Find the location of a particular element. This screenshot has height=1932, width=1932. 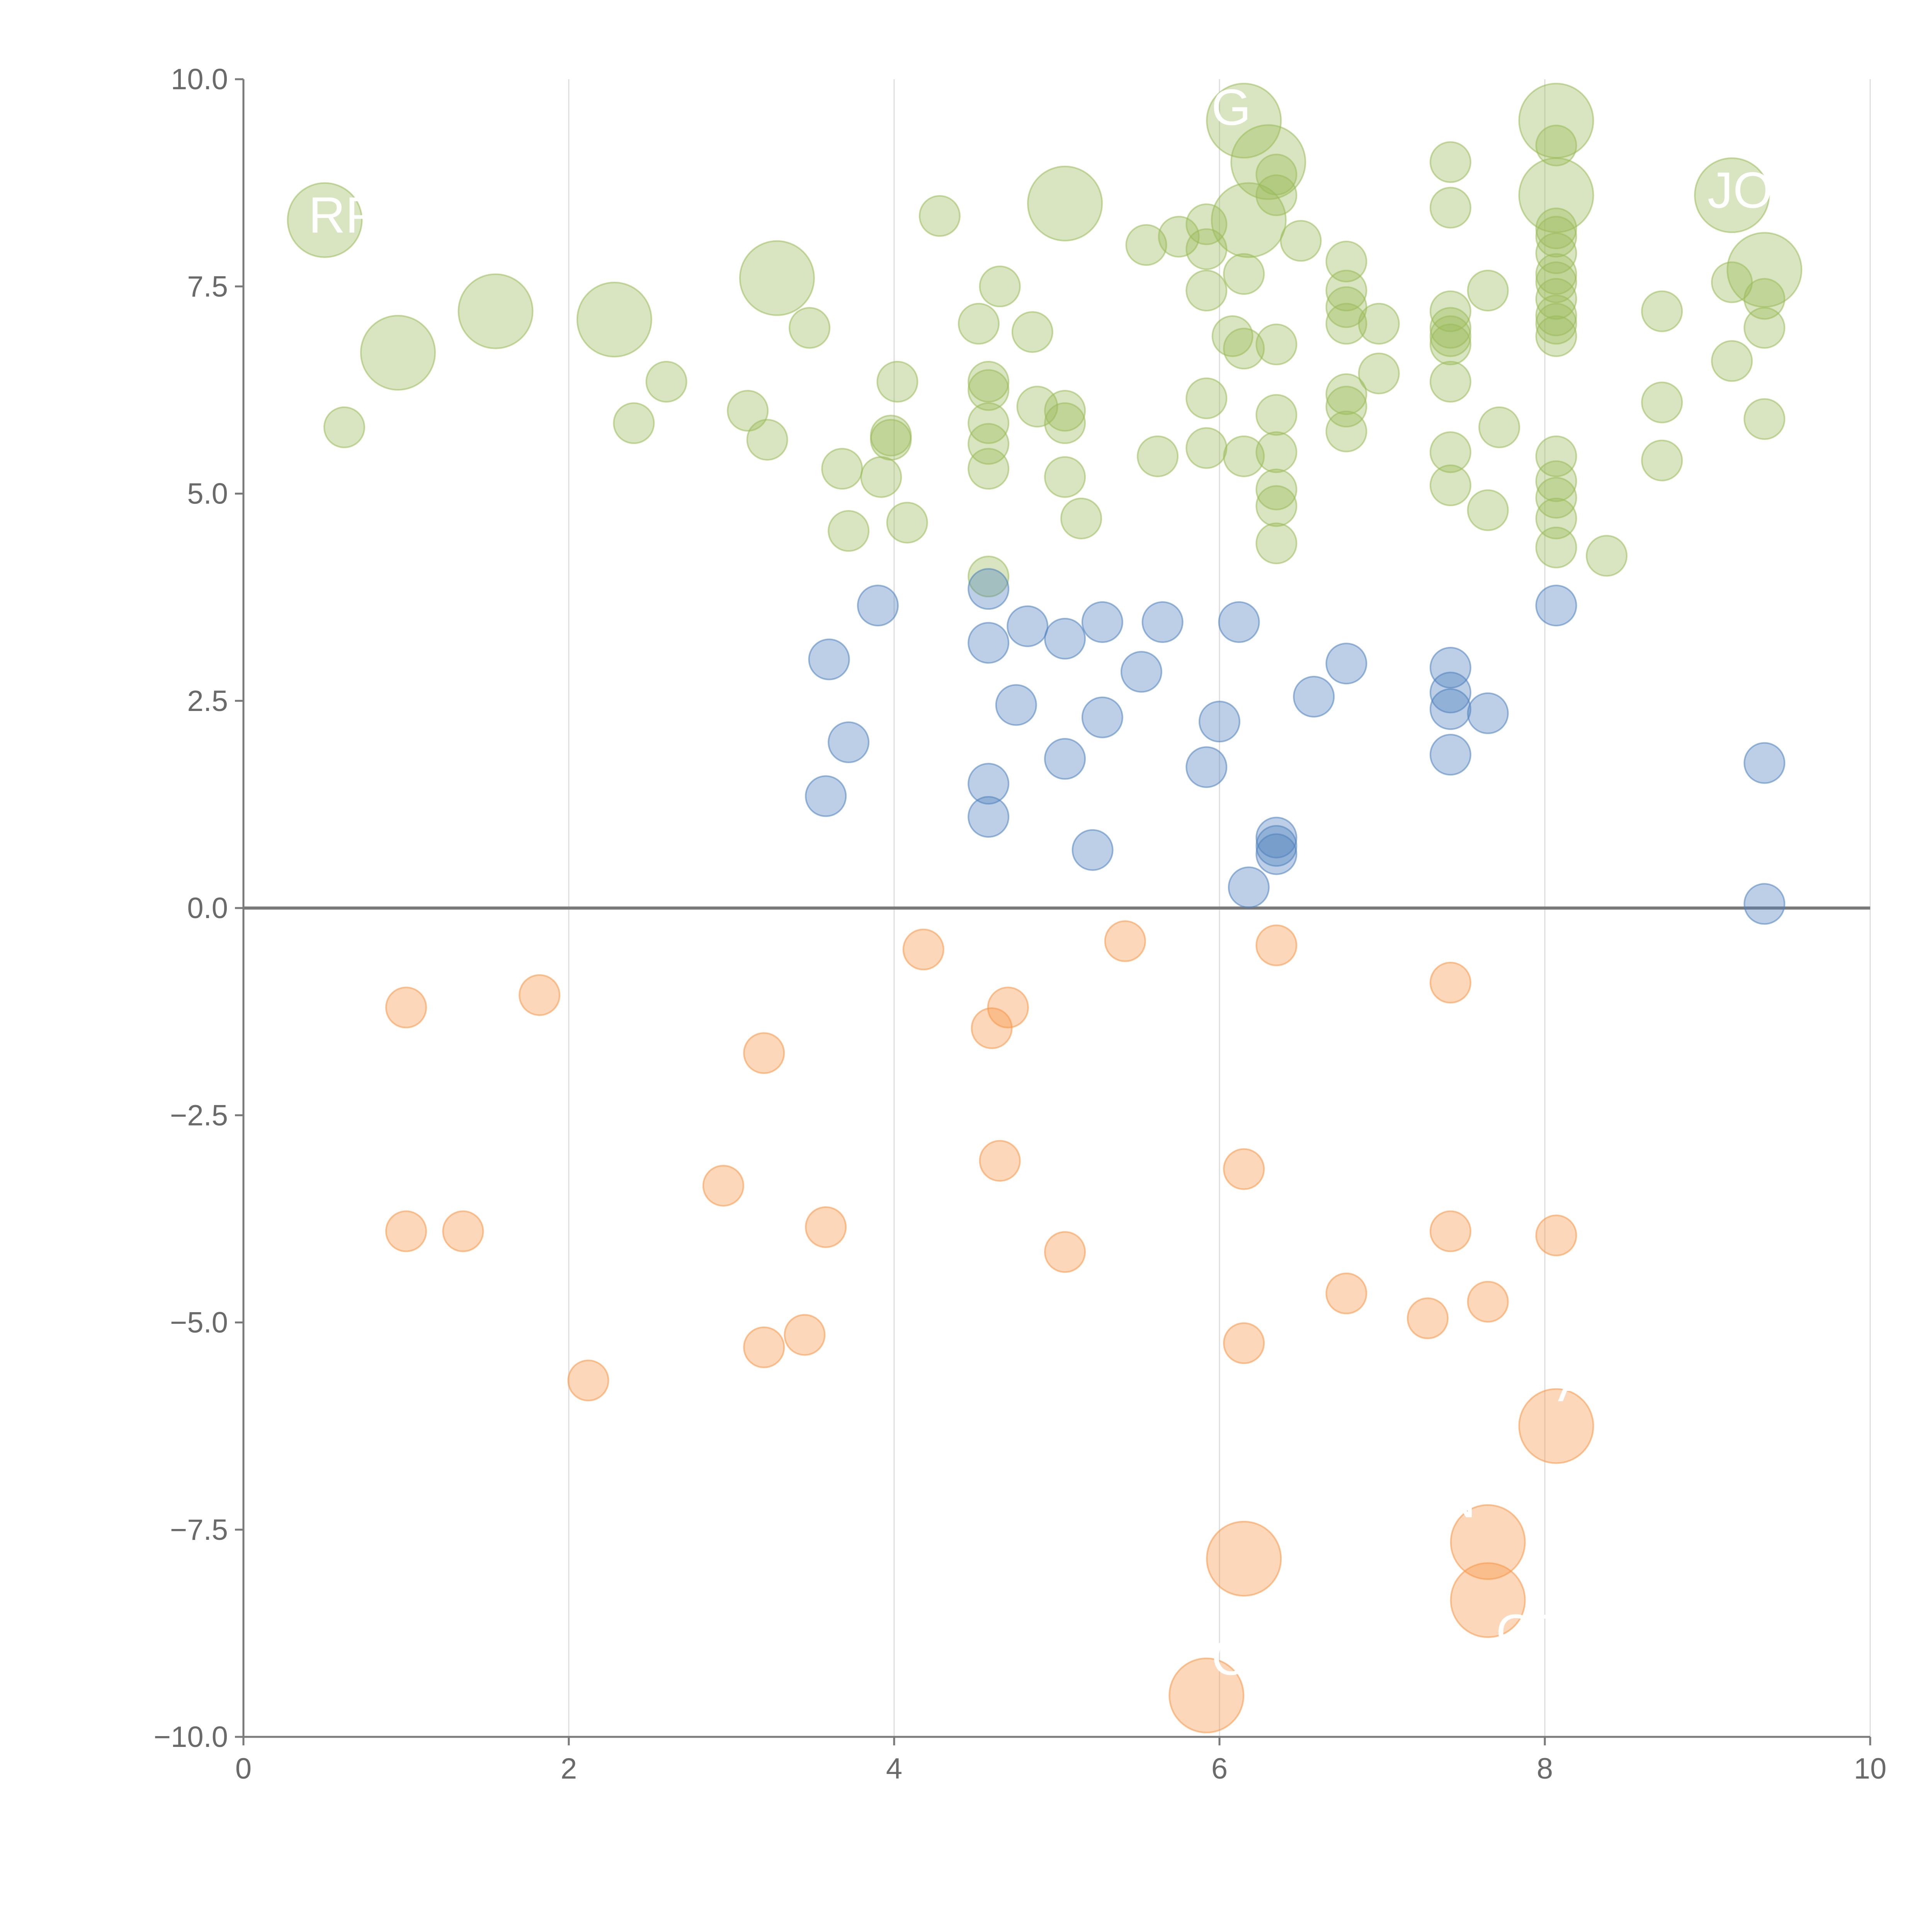

annotation-label: C is located at coordinates (1229, 1657).